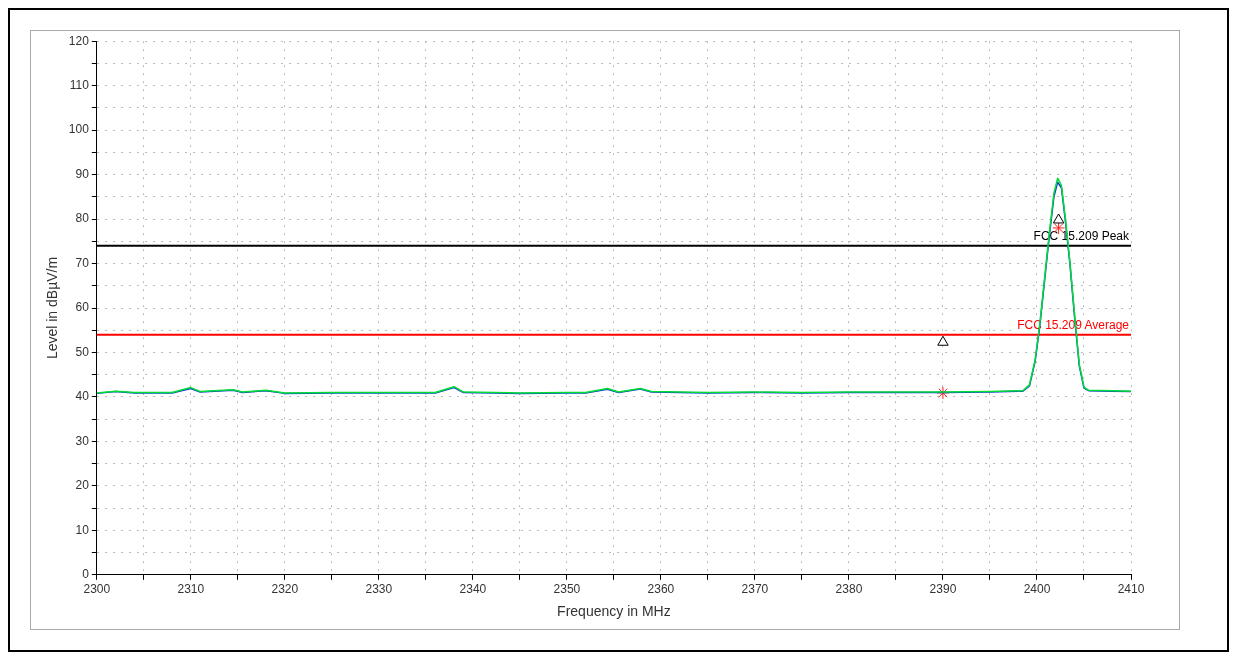 The image size is (1243, 666). I want to click on y-tick-label: 40, so click(82, 396).